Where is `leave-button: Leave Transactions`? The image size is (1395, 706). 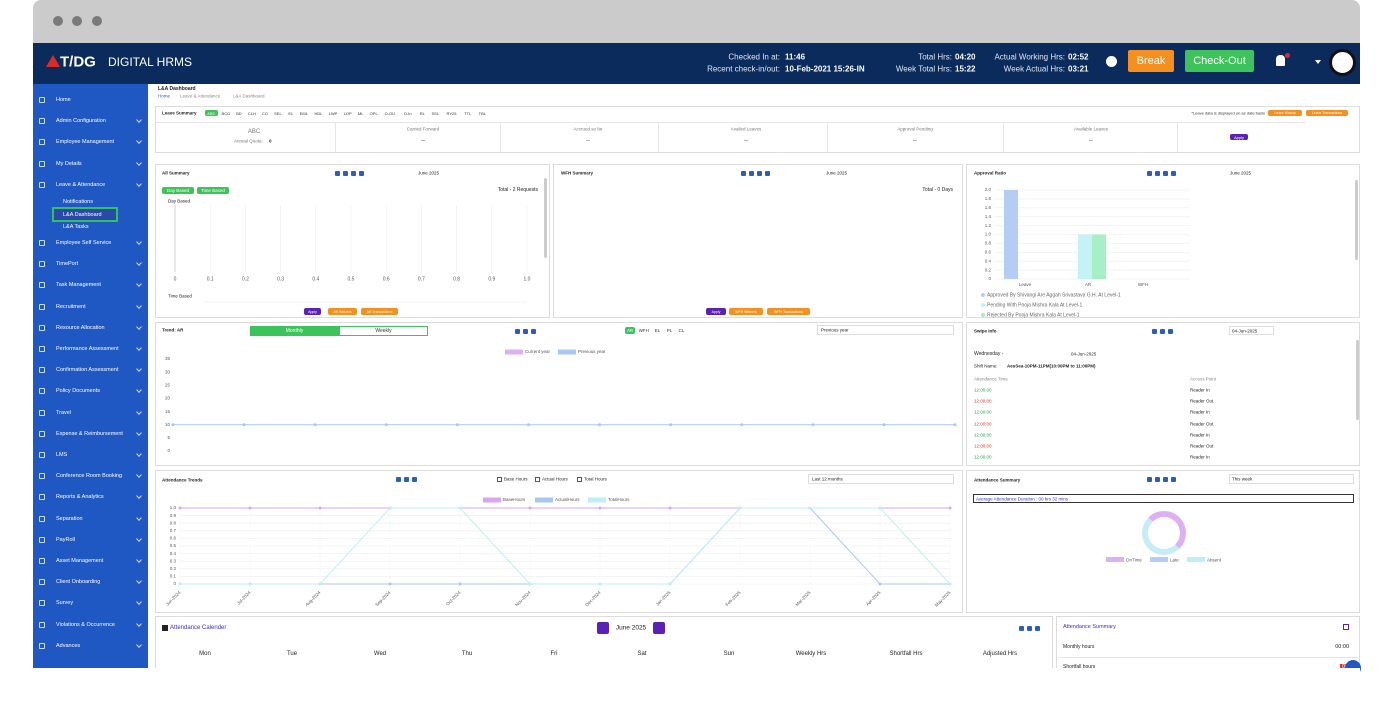 leave-button: Leave Transactions is located at coordinates (1327, 113).